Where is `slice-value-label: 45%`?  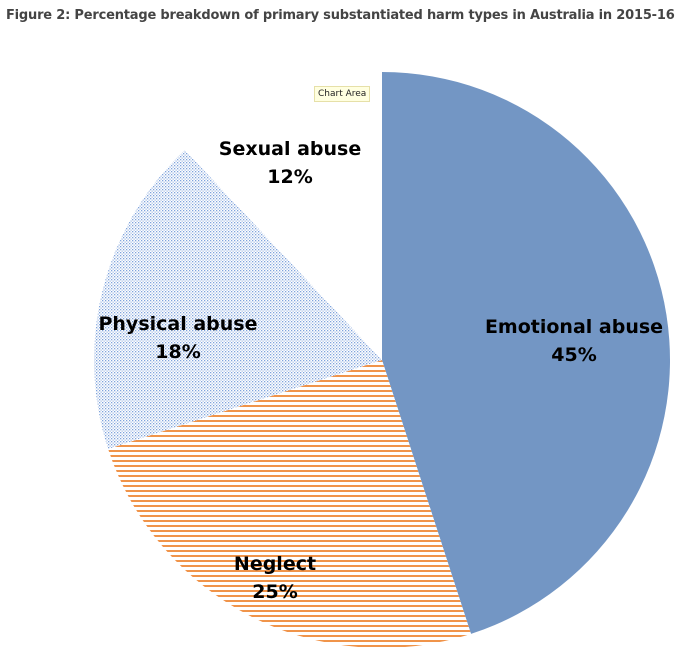 slice-value-label: 45% is located at coordinates (573, 355).